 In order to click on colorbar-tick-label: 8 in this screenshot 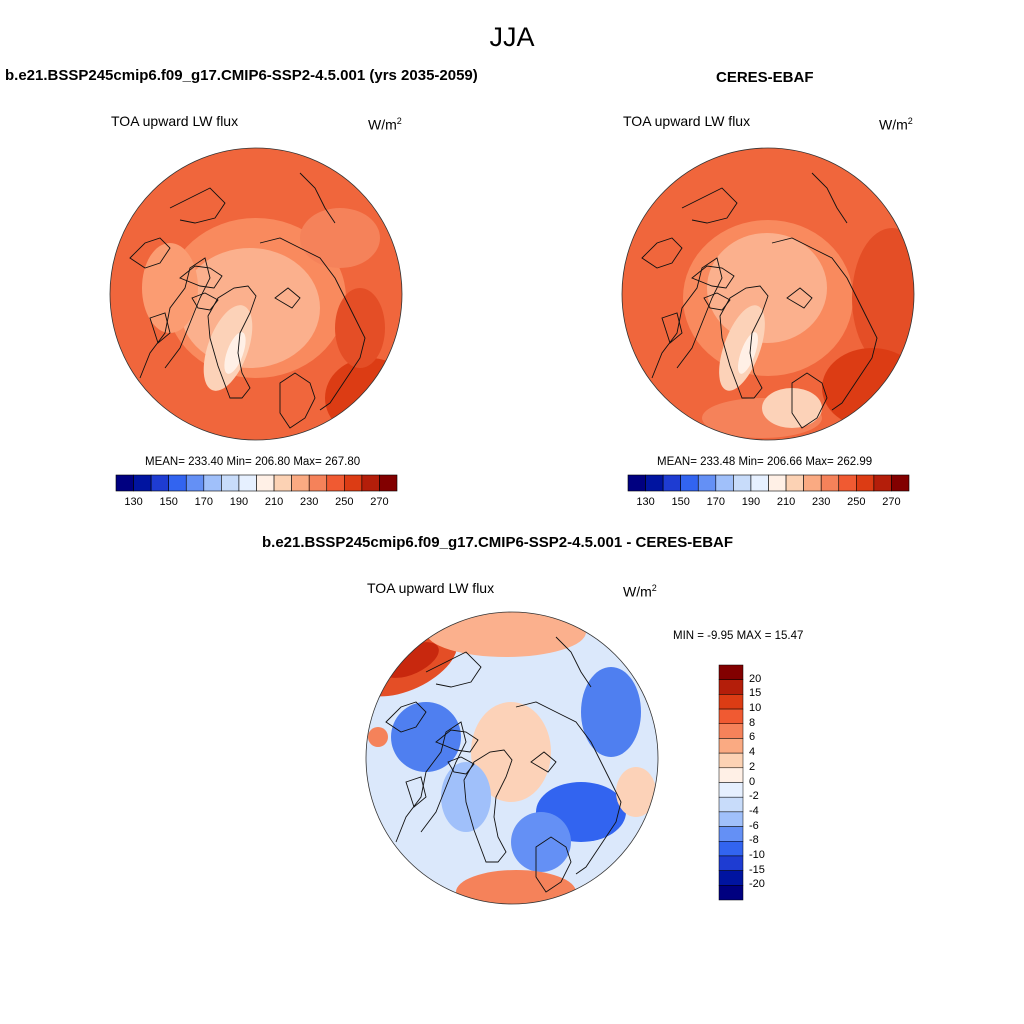, I will do `click(752, 722)`.